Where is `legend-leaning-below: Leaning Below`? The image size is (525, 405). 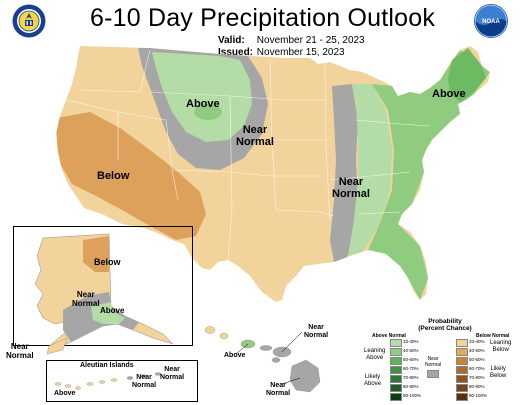
legend-leaning-below: Leaning Below is located at coordinates (501, 346).